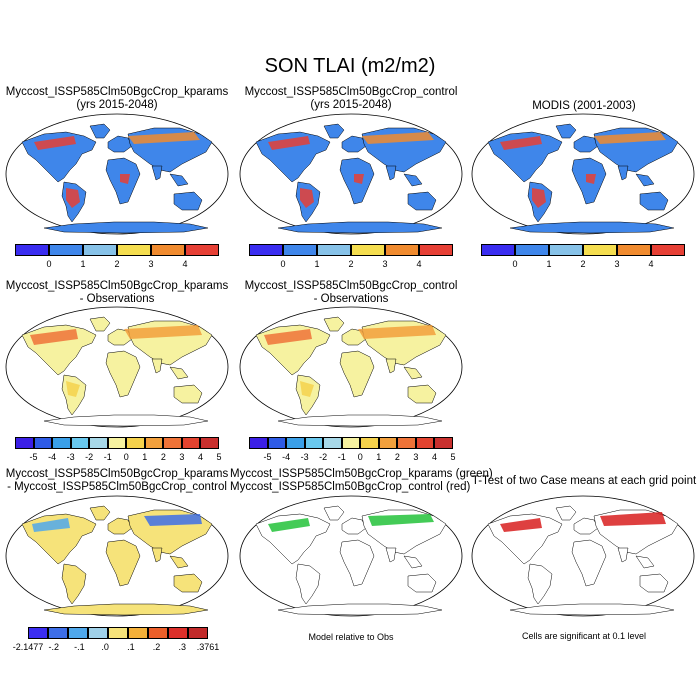 Image resolution: width=700 pixels, height=700 pixels. I want to click on colorbar-tick-label: .0, so click(105, 647).